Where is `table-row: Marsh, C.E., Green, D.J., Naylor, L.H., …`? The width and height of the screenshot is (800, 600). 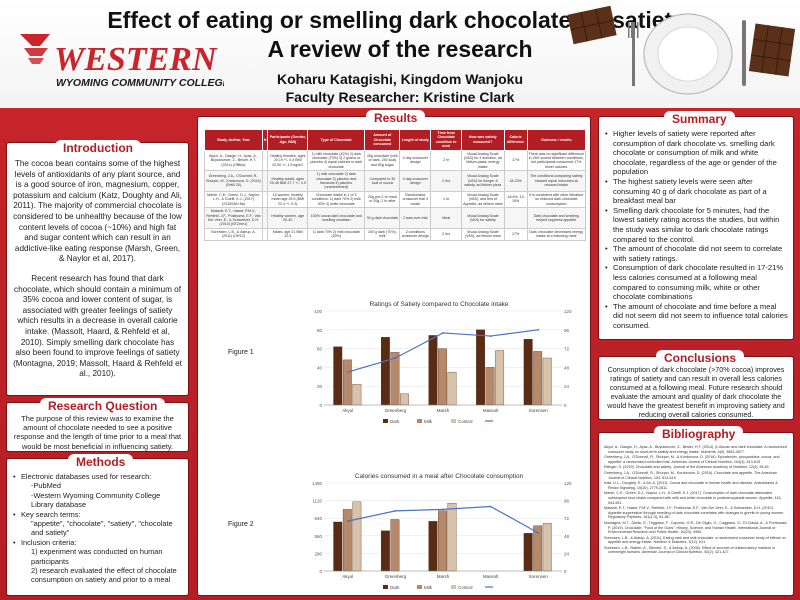
table-row: Marsh, C.E., Green, D.J., Naylor, L.H., … is located at coordinates (395, 199).